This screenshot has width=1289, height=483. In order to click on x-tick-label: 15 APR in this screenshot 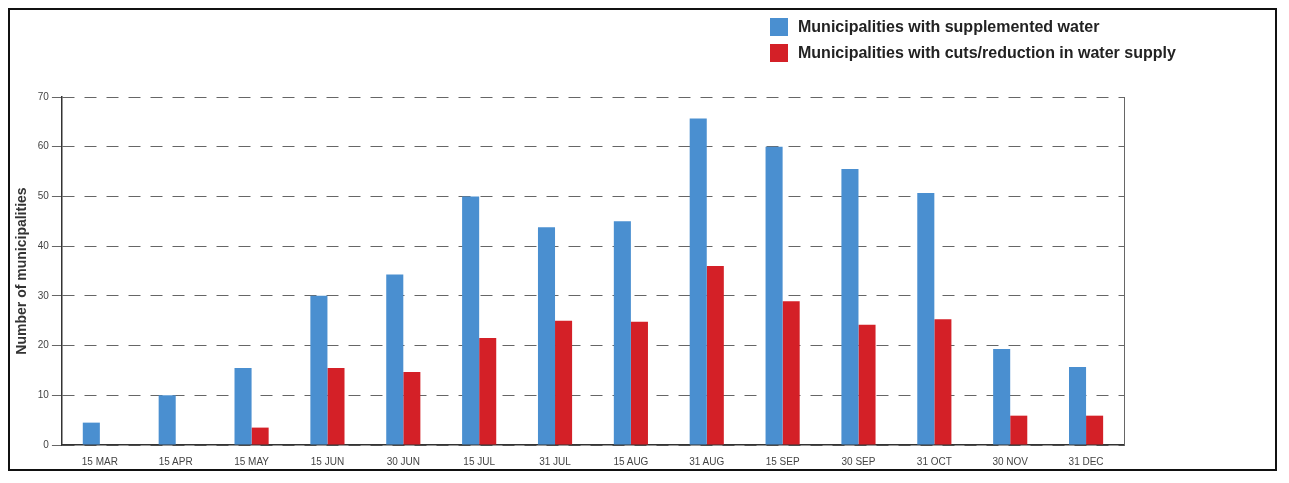, I will do `click(175, 461)`.